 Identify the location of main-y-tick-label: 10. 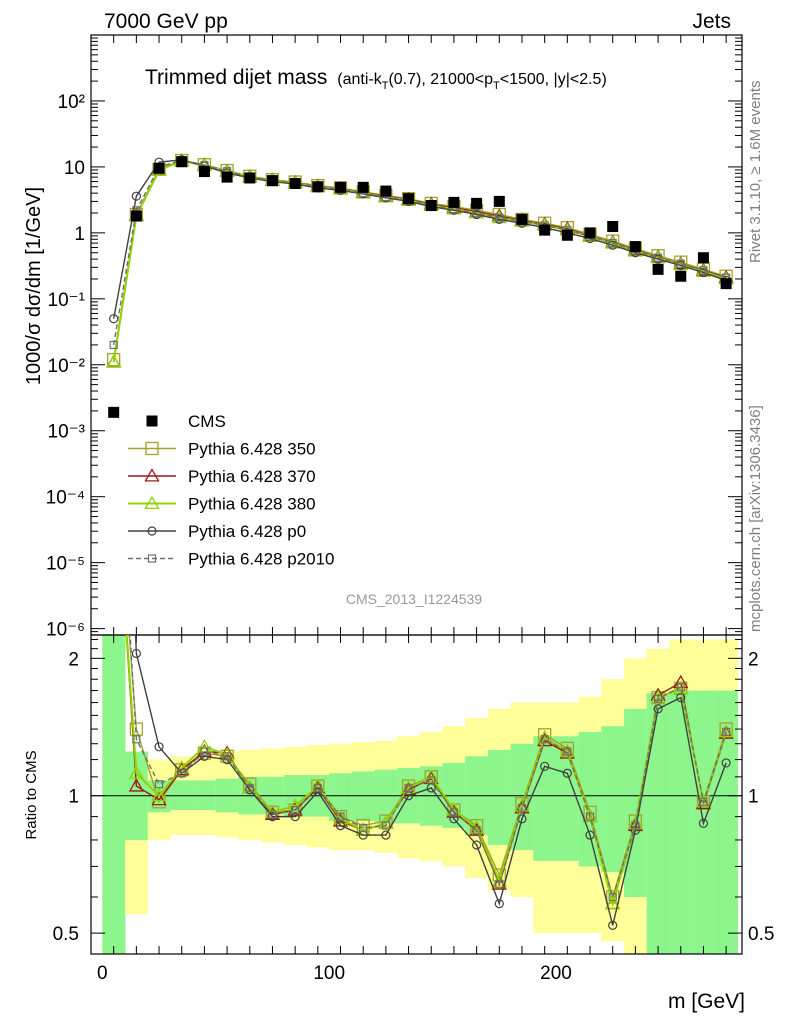
(74, 168).